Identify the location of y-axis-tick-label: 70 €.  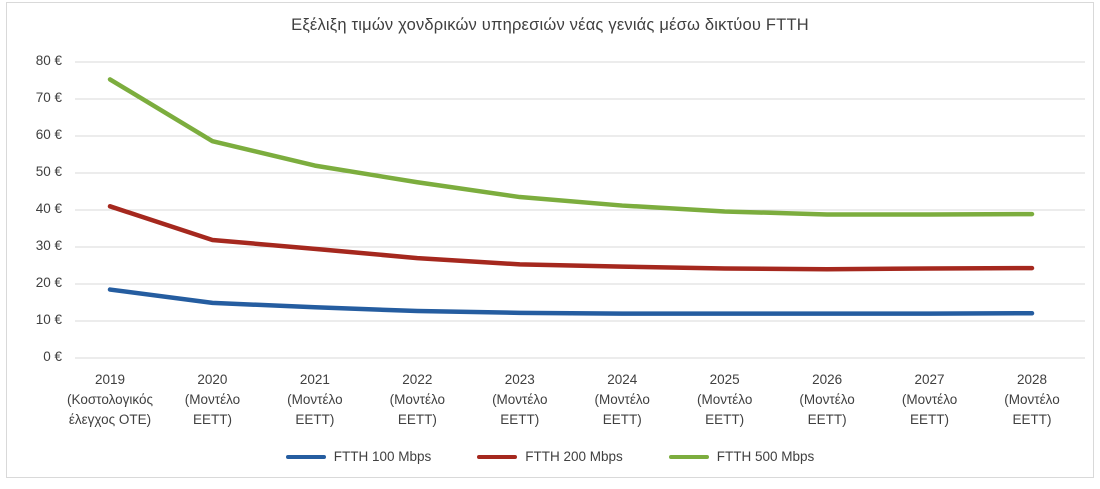
(48, 97).